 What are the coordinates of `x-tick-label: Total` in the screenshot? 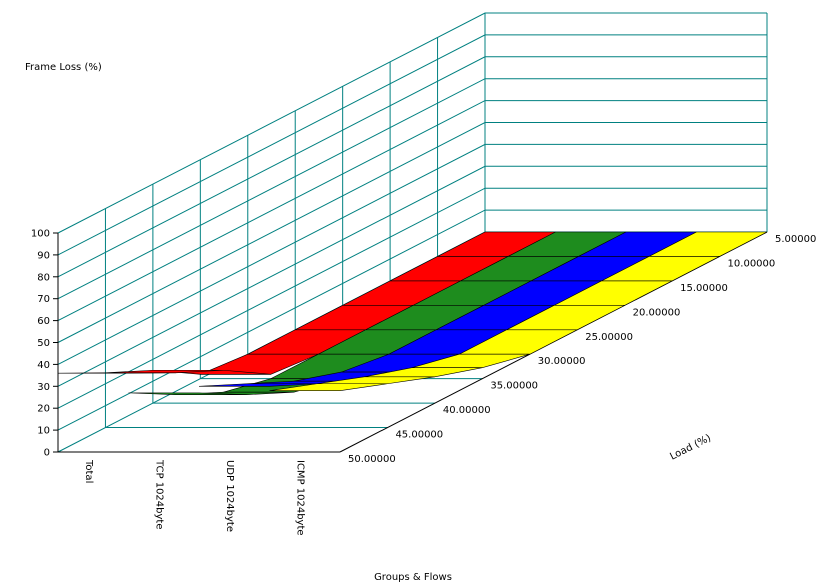 It's located at (88, 471).